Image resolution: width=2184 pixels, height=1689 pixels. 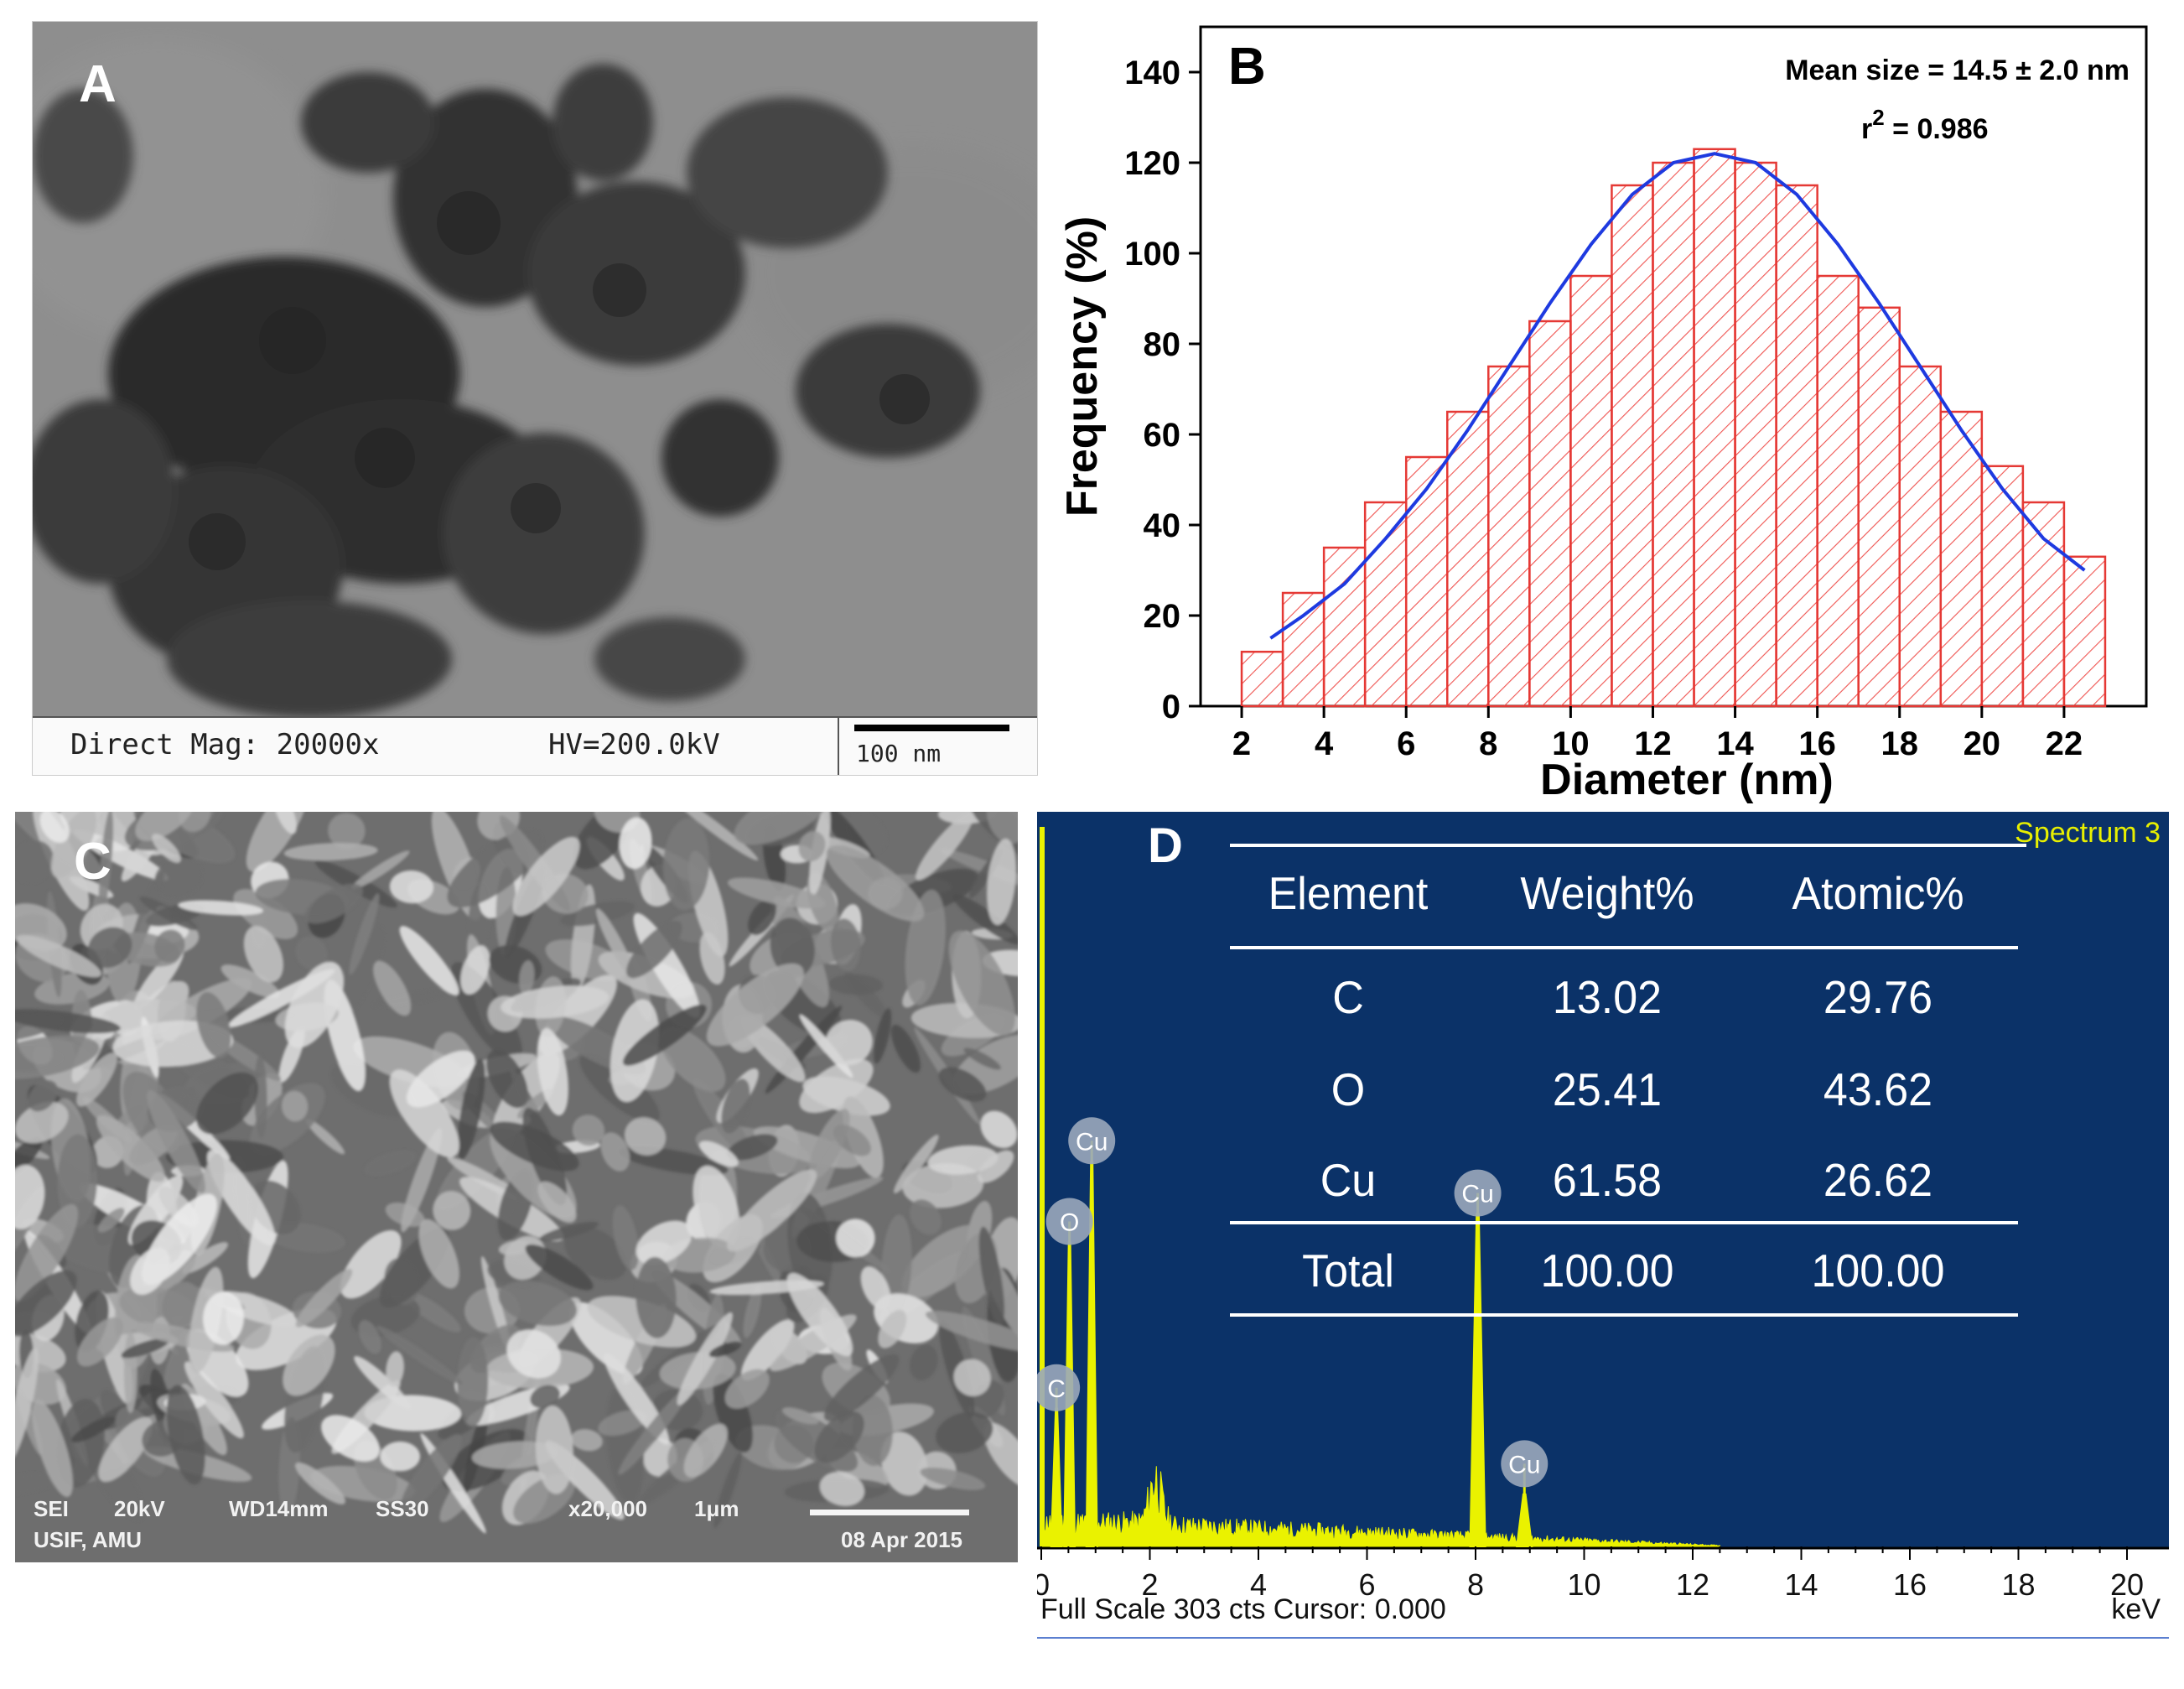 I want to click on histogram-y-axis-label: Frequency (%), so click(x=1082, y=367).